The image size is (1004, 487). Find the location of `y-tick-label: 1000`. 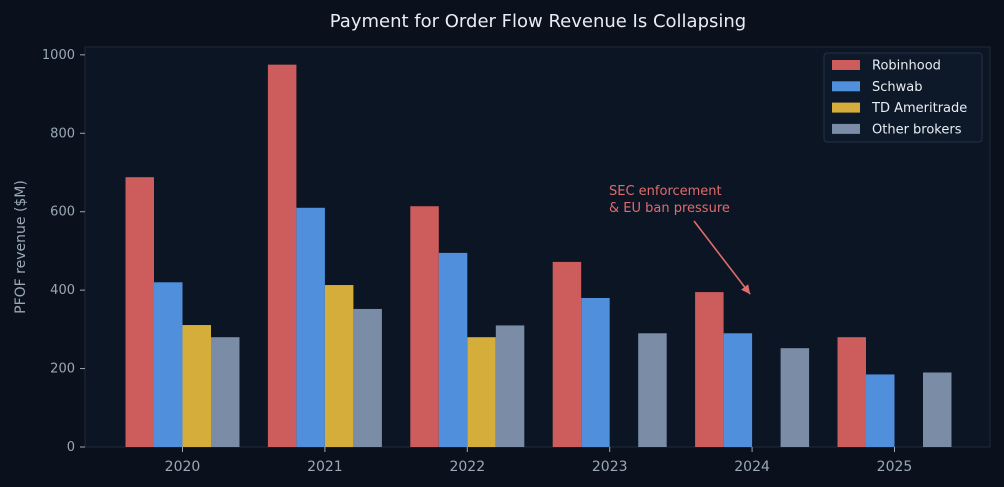

y-tick-label: 1000 is located at coordinates (58, 55).